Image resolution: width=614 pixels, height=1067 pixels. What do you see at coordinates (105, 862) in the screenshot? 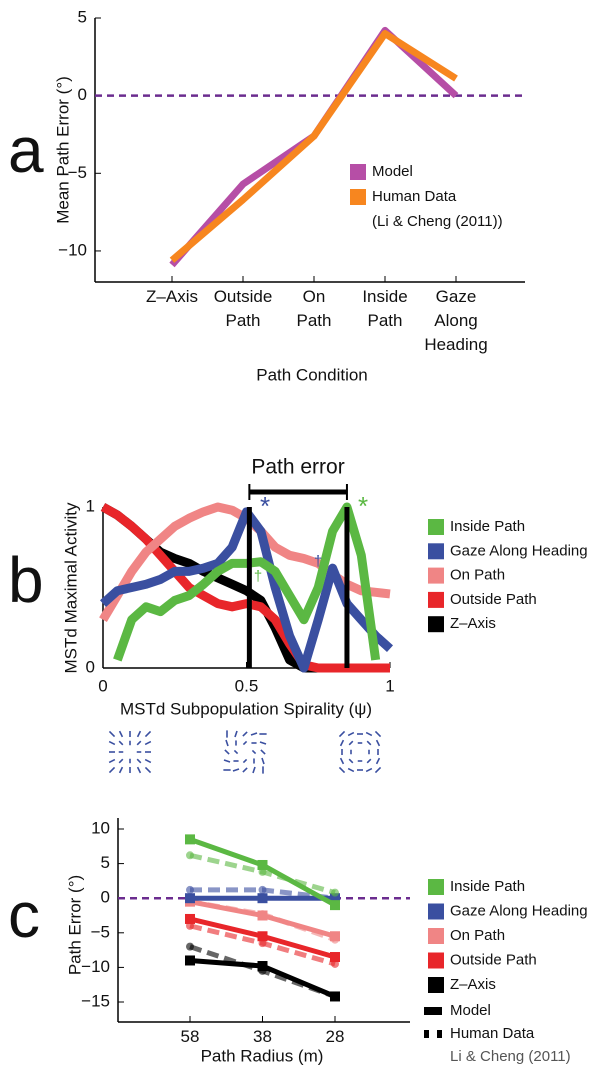
I see `y-tick-label: 5` at bounding box center [105, 862].